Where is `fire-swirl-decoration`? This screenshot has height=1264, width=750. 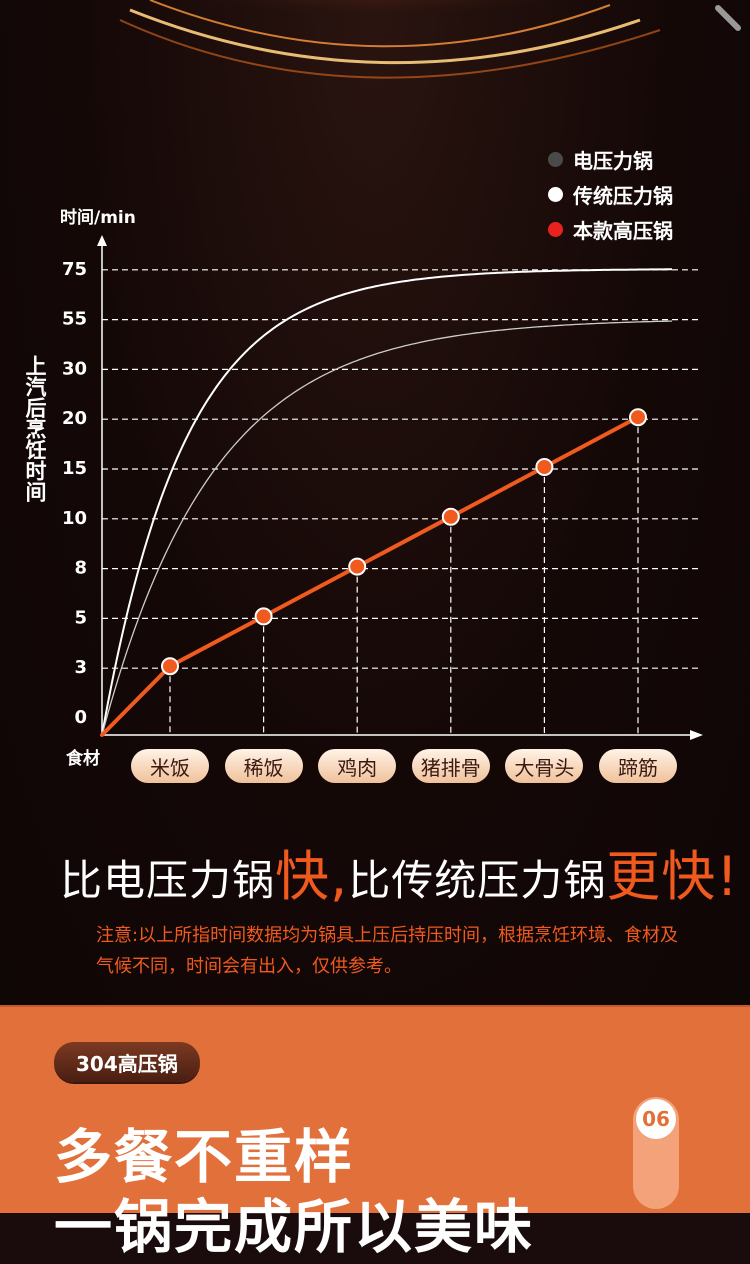
fire-swirl-decoration is located at coordinates (425, 39).